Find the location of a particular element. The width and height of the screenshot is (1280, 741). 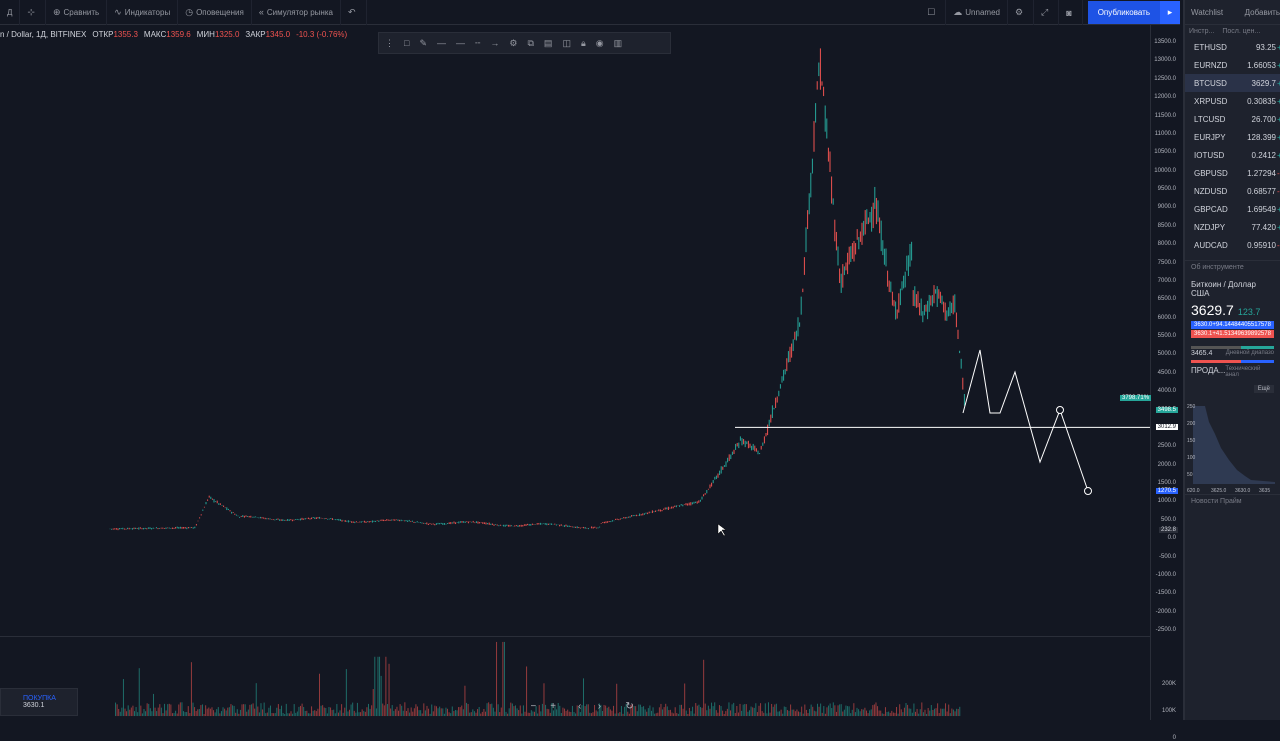

watchlist-row: AUDCAD 0.95910-0.0 is located at coordinates (1232, 245).